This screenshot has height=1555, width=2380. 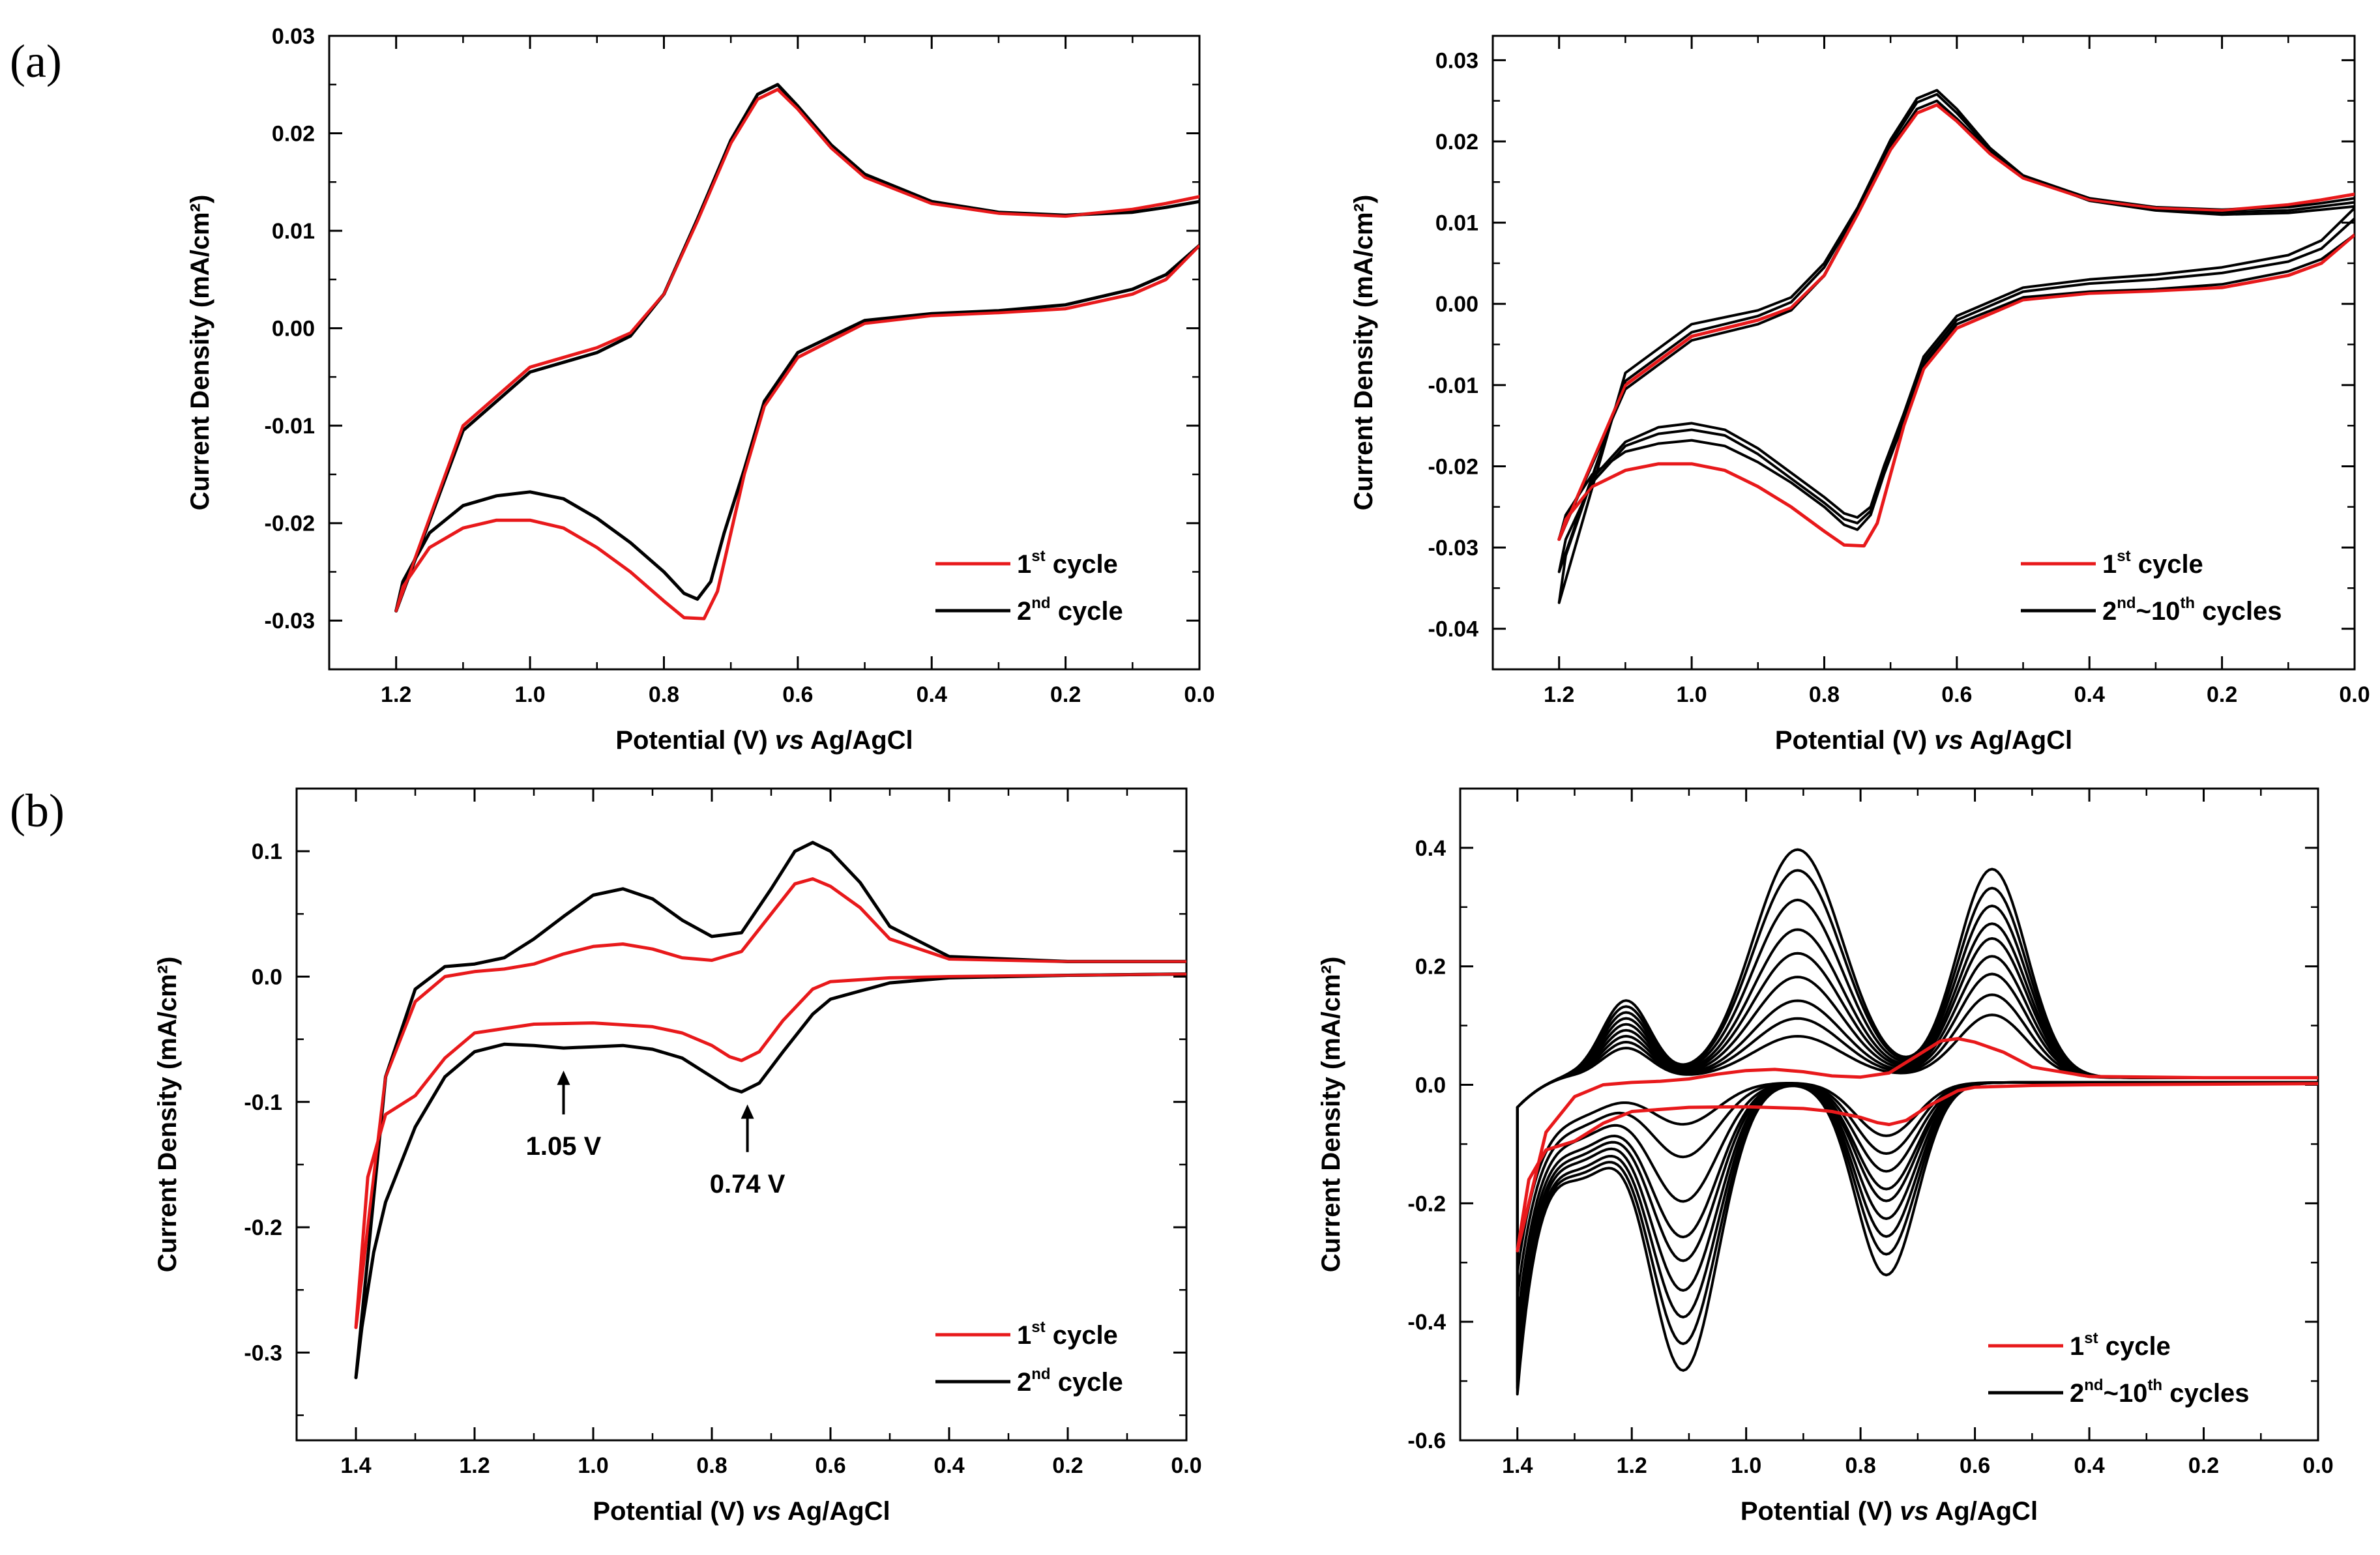 I want to click on y-tick-label: -0.3, so click(x=263, y=1353).